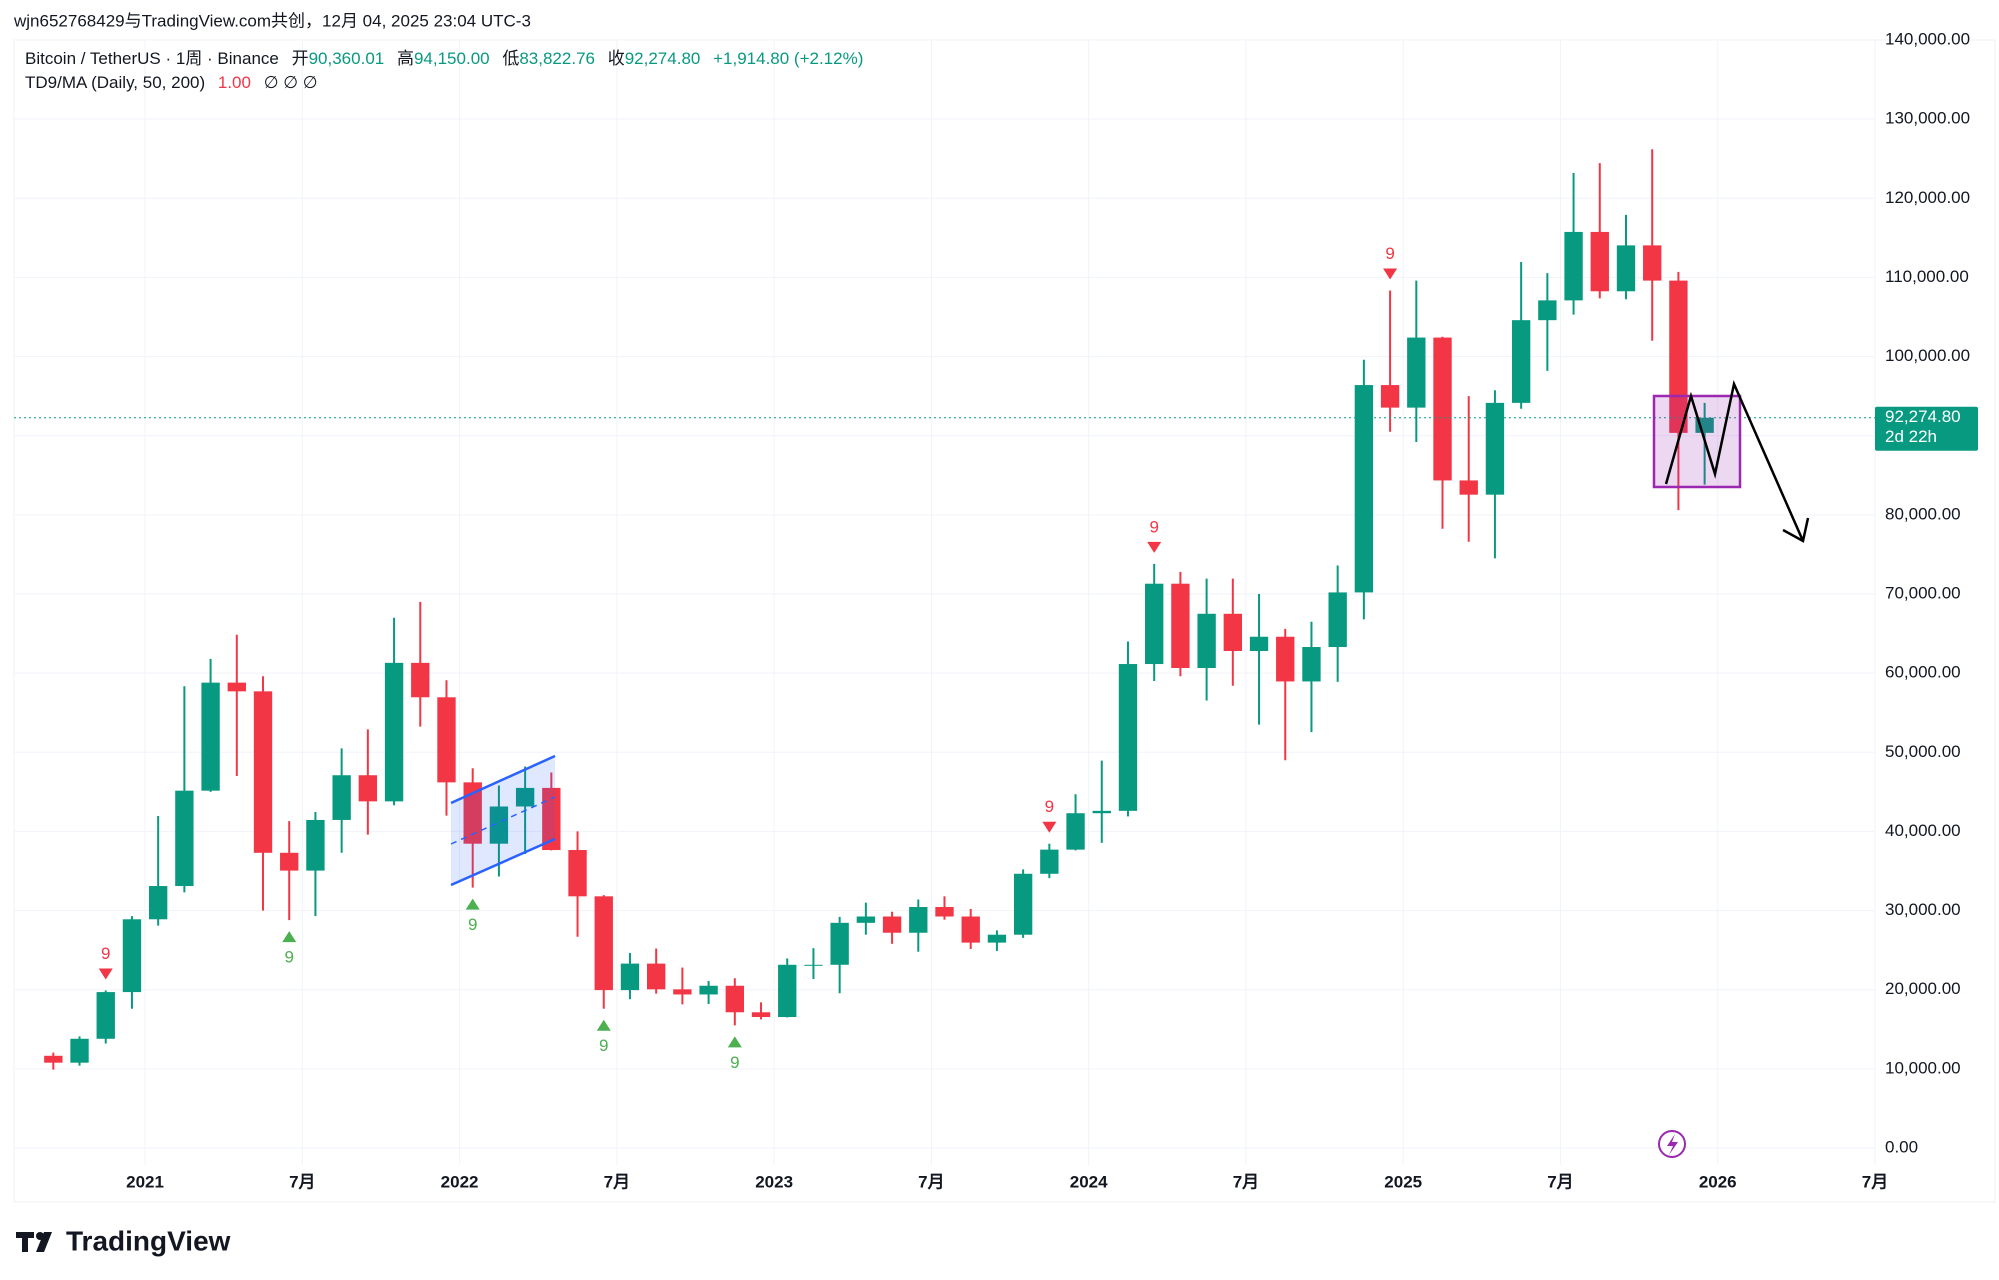 The width and height of the screenshot is (1999, 1280). Describe the element at coordinates (1923, 592) in the screenshot. I see `y-tick-label: 70,000.00` at that location.